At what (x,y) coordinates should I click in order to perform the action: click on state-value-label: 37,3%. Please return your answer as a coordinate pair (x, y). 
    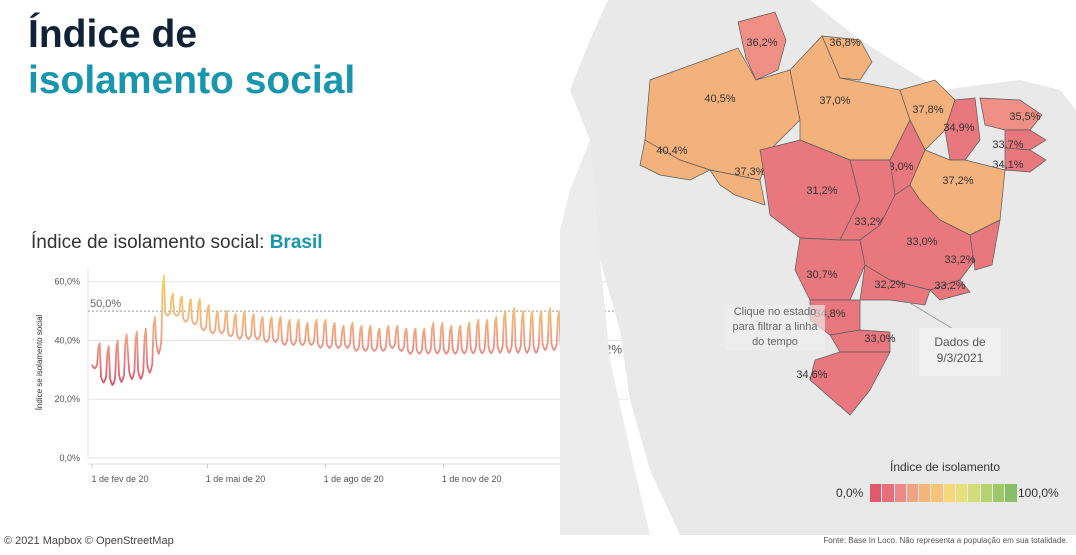
    Looking at the image, I should click on (749, 172).